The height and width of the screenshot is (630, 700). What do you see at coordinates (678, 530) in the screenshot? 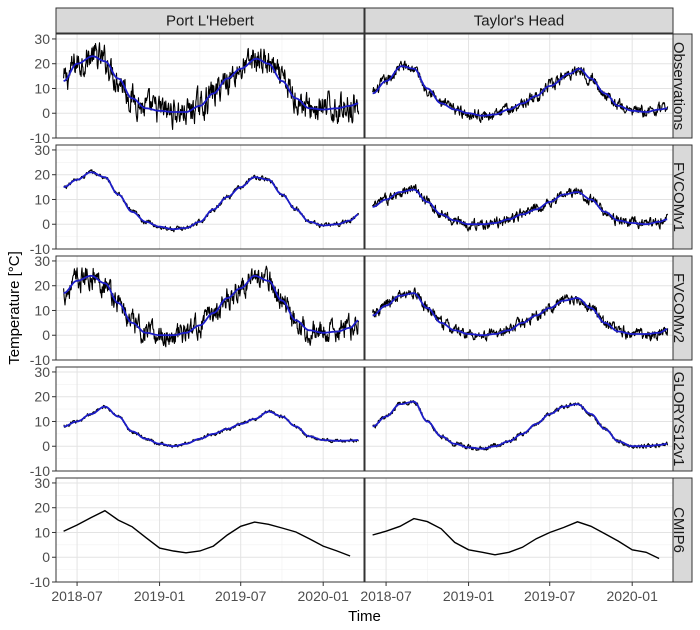
I see `strip-label-cmip6: CMIP6` at bounding box center [678, 530].